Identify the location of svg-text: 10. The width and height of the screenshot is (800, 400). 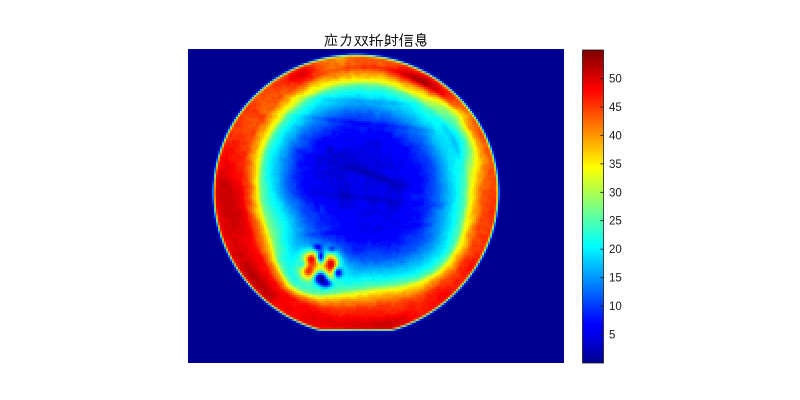
(615, 307).